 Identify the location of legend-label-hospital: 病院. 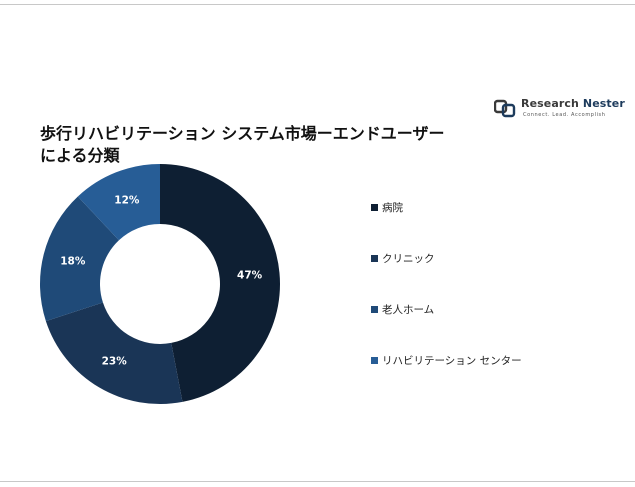
(392, 208).